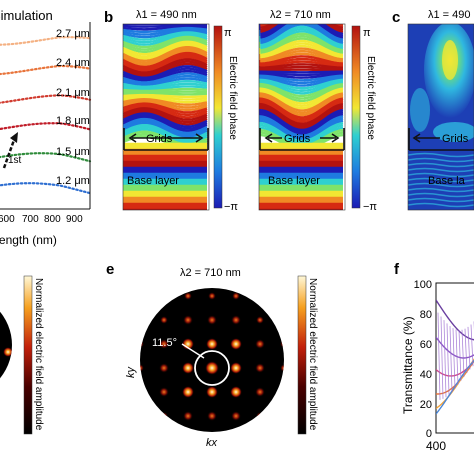 Image resolution: width=474 pixels, height=474 pixels. What do you see at coordinates (426, 345) in the screenshot?
I see `y-tick-60: 60` at bounding box center [426, 345].